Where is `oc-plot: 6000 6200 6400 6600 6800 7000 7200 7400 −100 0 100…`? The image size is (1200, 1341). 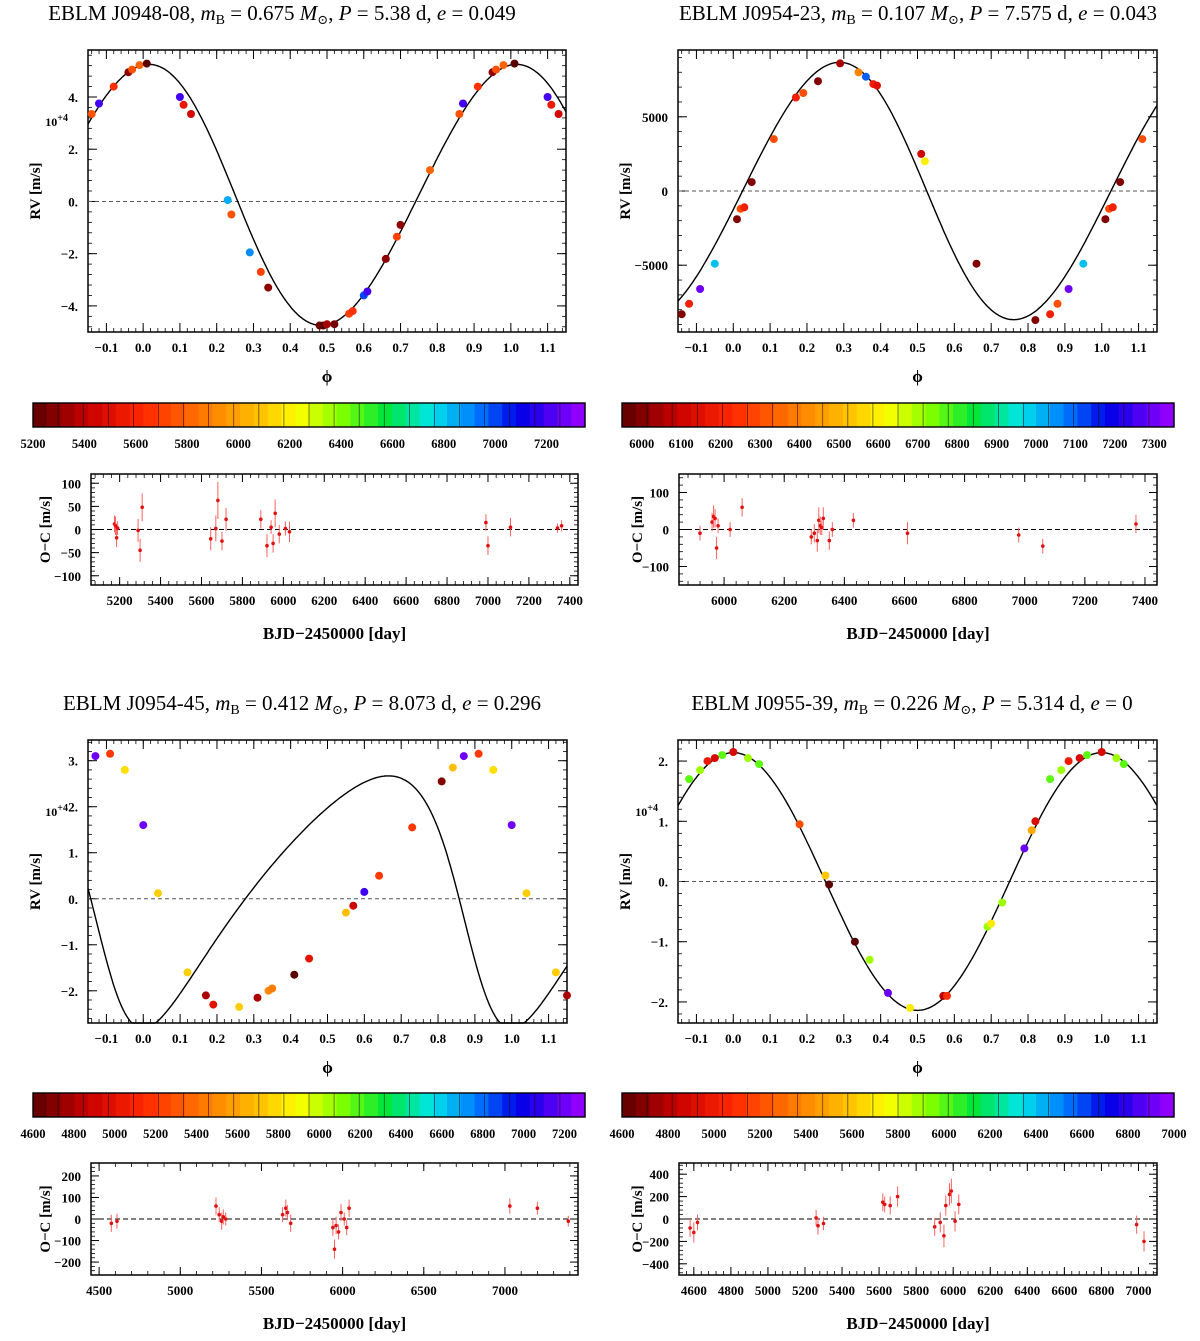 oc-plot: 6000 6200 6400 6600 6800 7000 7200 7400 −100 0 100… is located at coordinates (894, 558).